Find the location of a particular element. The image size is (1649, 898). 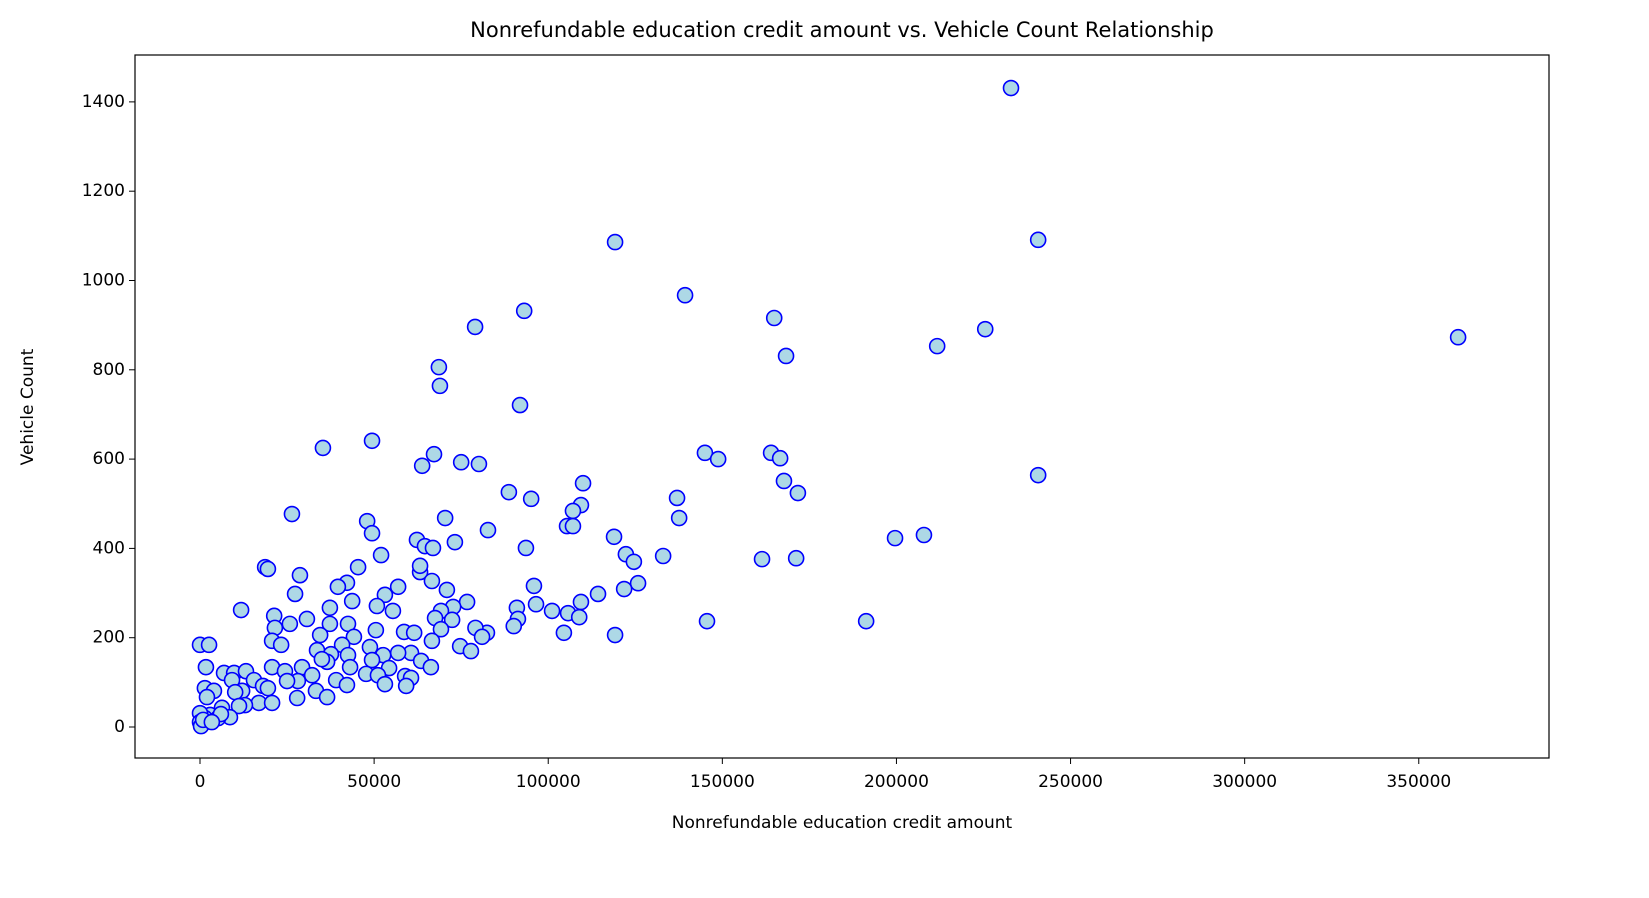

y-tick-label: 1000 is located at coordinates (103, 280).